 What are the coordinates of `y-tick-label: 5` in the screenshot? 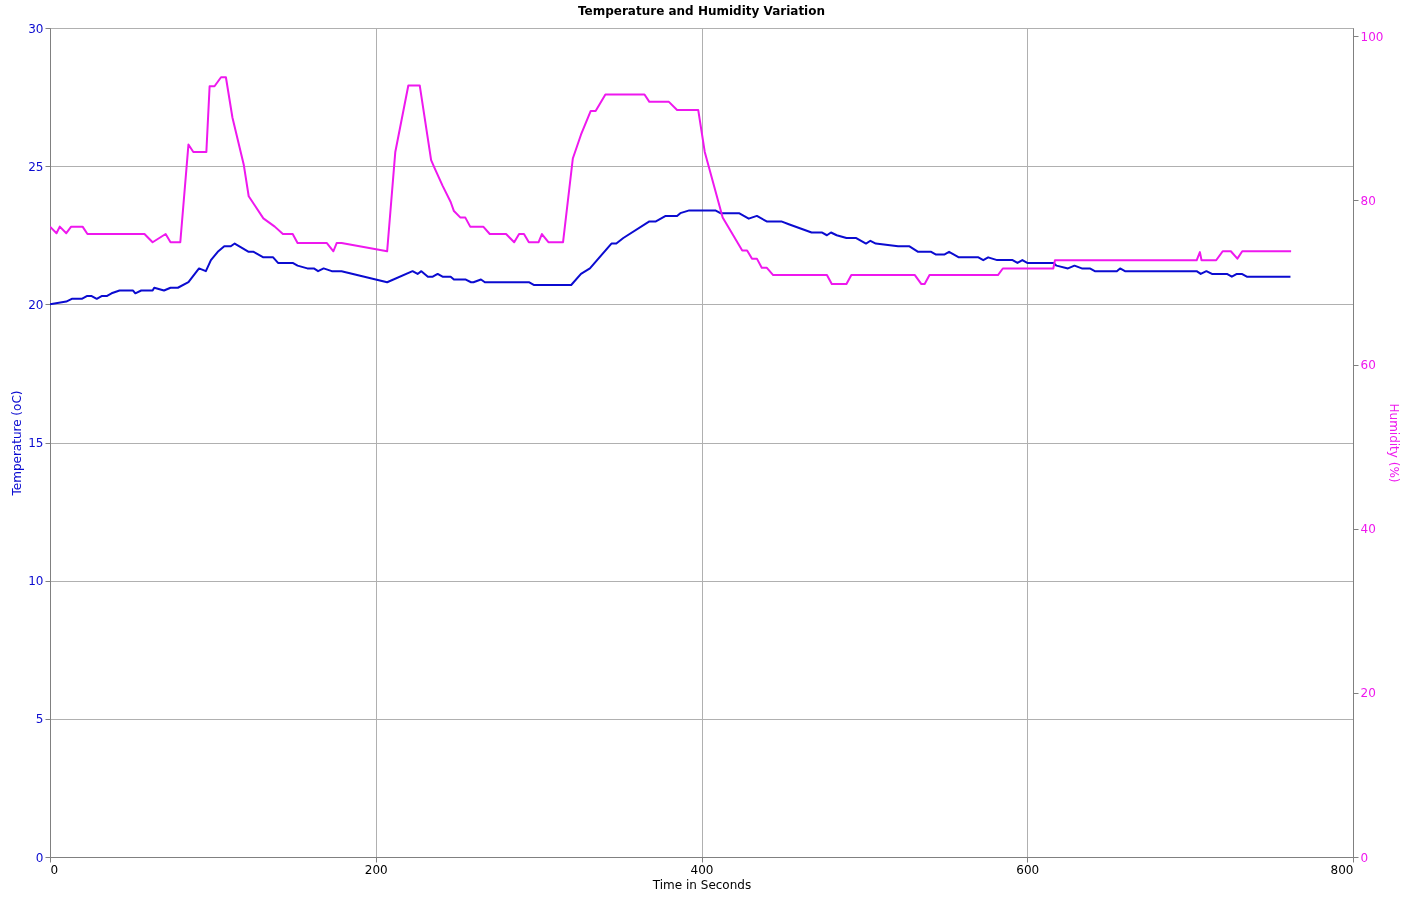 It's located at (39, 719).